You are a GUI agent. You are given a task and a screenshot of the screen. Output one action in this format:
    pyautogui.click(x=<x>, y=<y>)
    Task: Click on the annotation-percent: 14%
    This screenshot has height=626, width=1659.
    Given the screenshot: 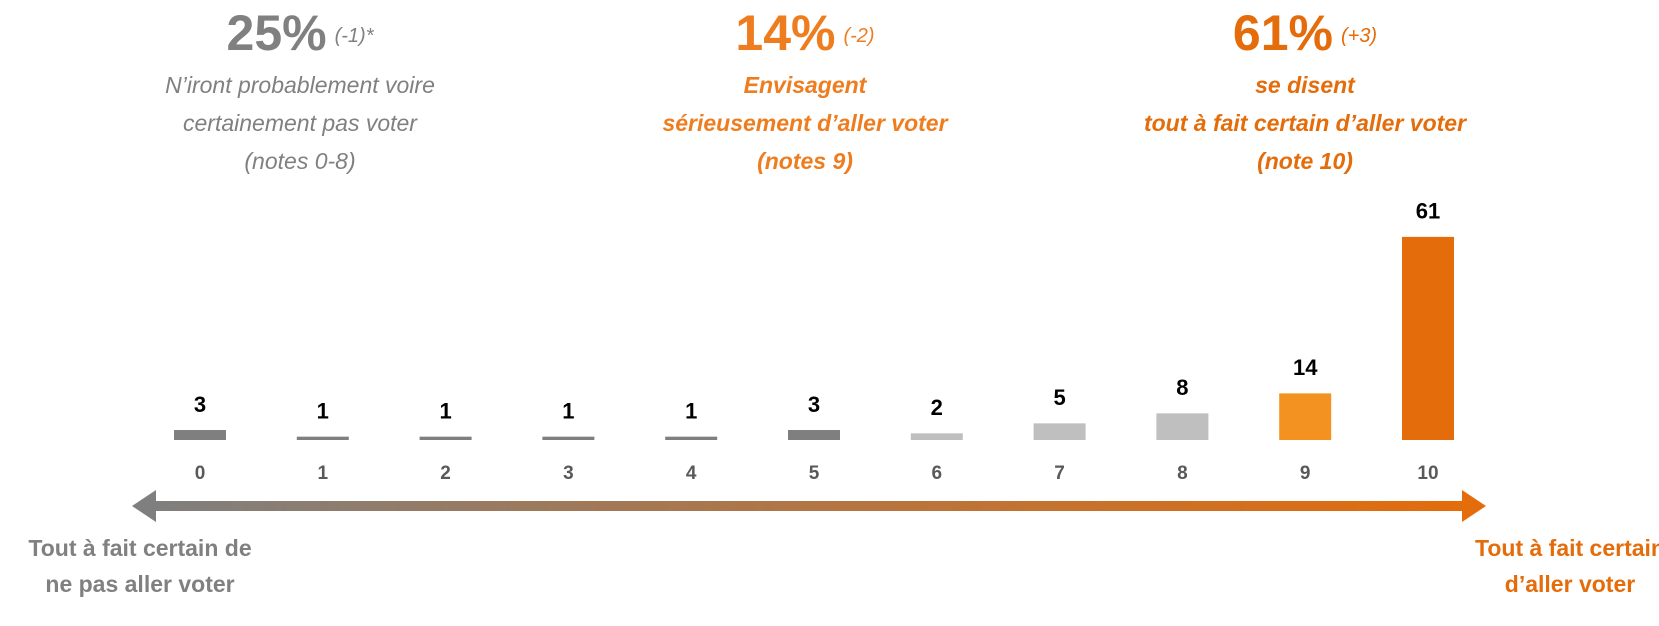 What is the action you would take?
    pyautogui.click(x=785, y=33)
    